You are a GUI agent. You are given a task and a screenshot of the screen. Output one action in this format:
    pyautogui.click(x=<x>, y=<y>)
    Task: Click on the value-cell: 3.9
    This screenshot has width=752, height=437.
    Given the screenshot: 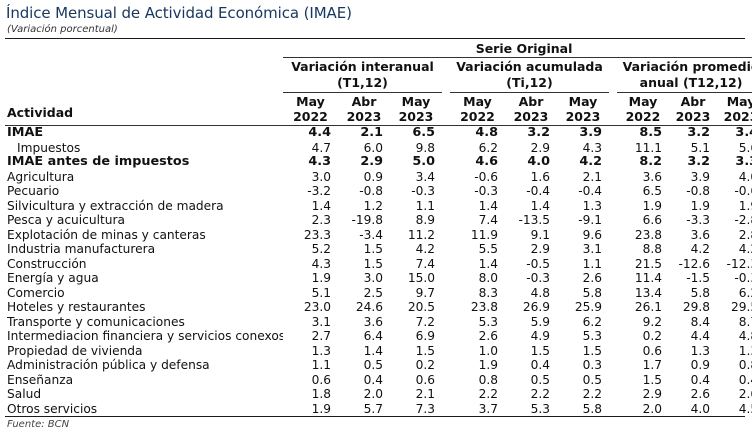 What is the action you would take?
    pyautogui.click(x=700, y=176)
    